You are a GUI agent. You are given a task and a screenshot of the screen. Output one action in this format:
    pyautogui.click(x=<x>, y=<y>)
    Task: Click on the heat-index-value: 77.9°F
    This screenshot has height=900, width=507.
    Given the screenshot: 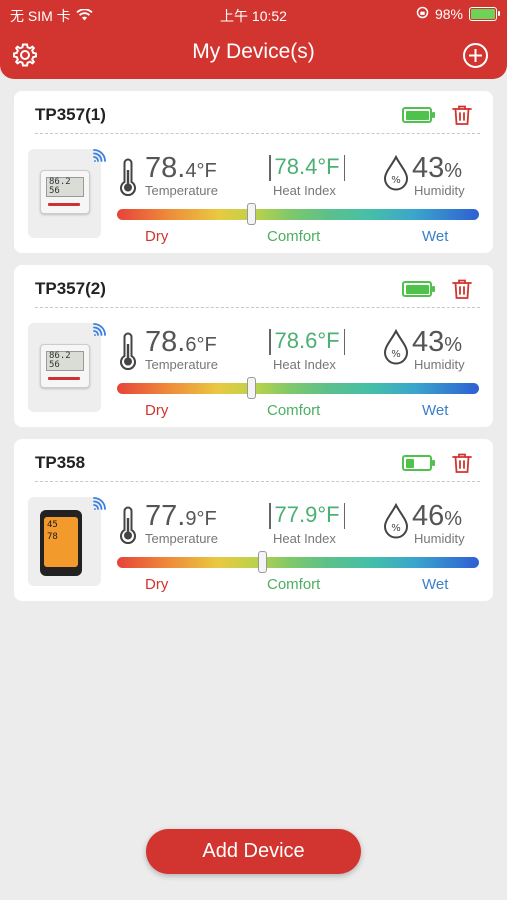 What is the action you would take?
    pyautogui.click(x=307, y=516)
    